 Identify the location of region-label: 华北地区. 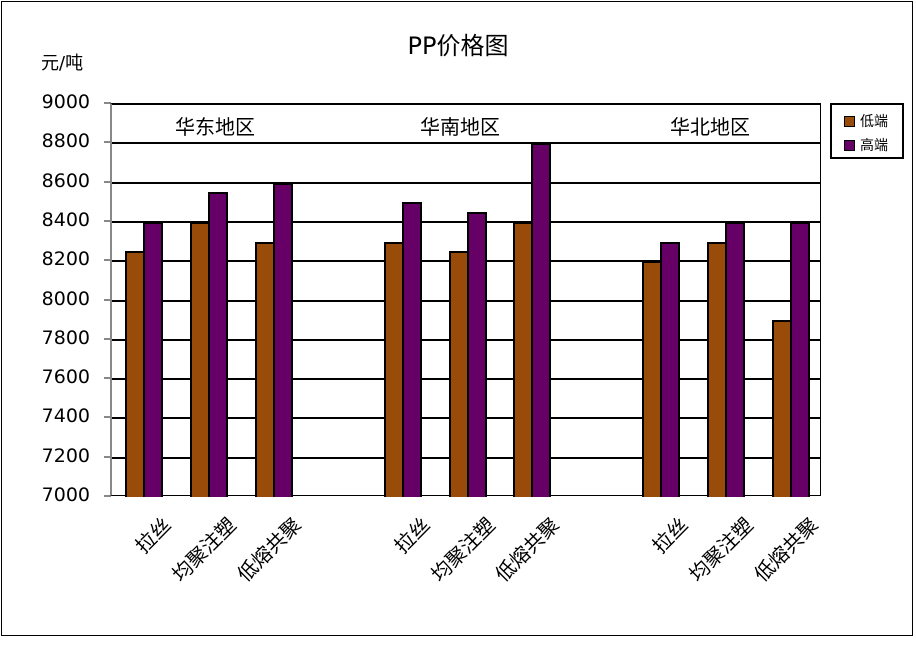
(710, 127).